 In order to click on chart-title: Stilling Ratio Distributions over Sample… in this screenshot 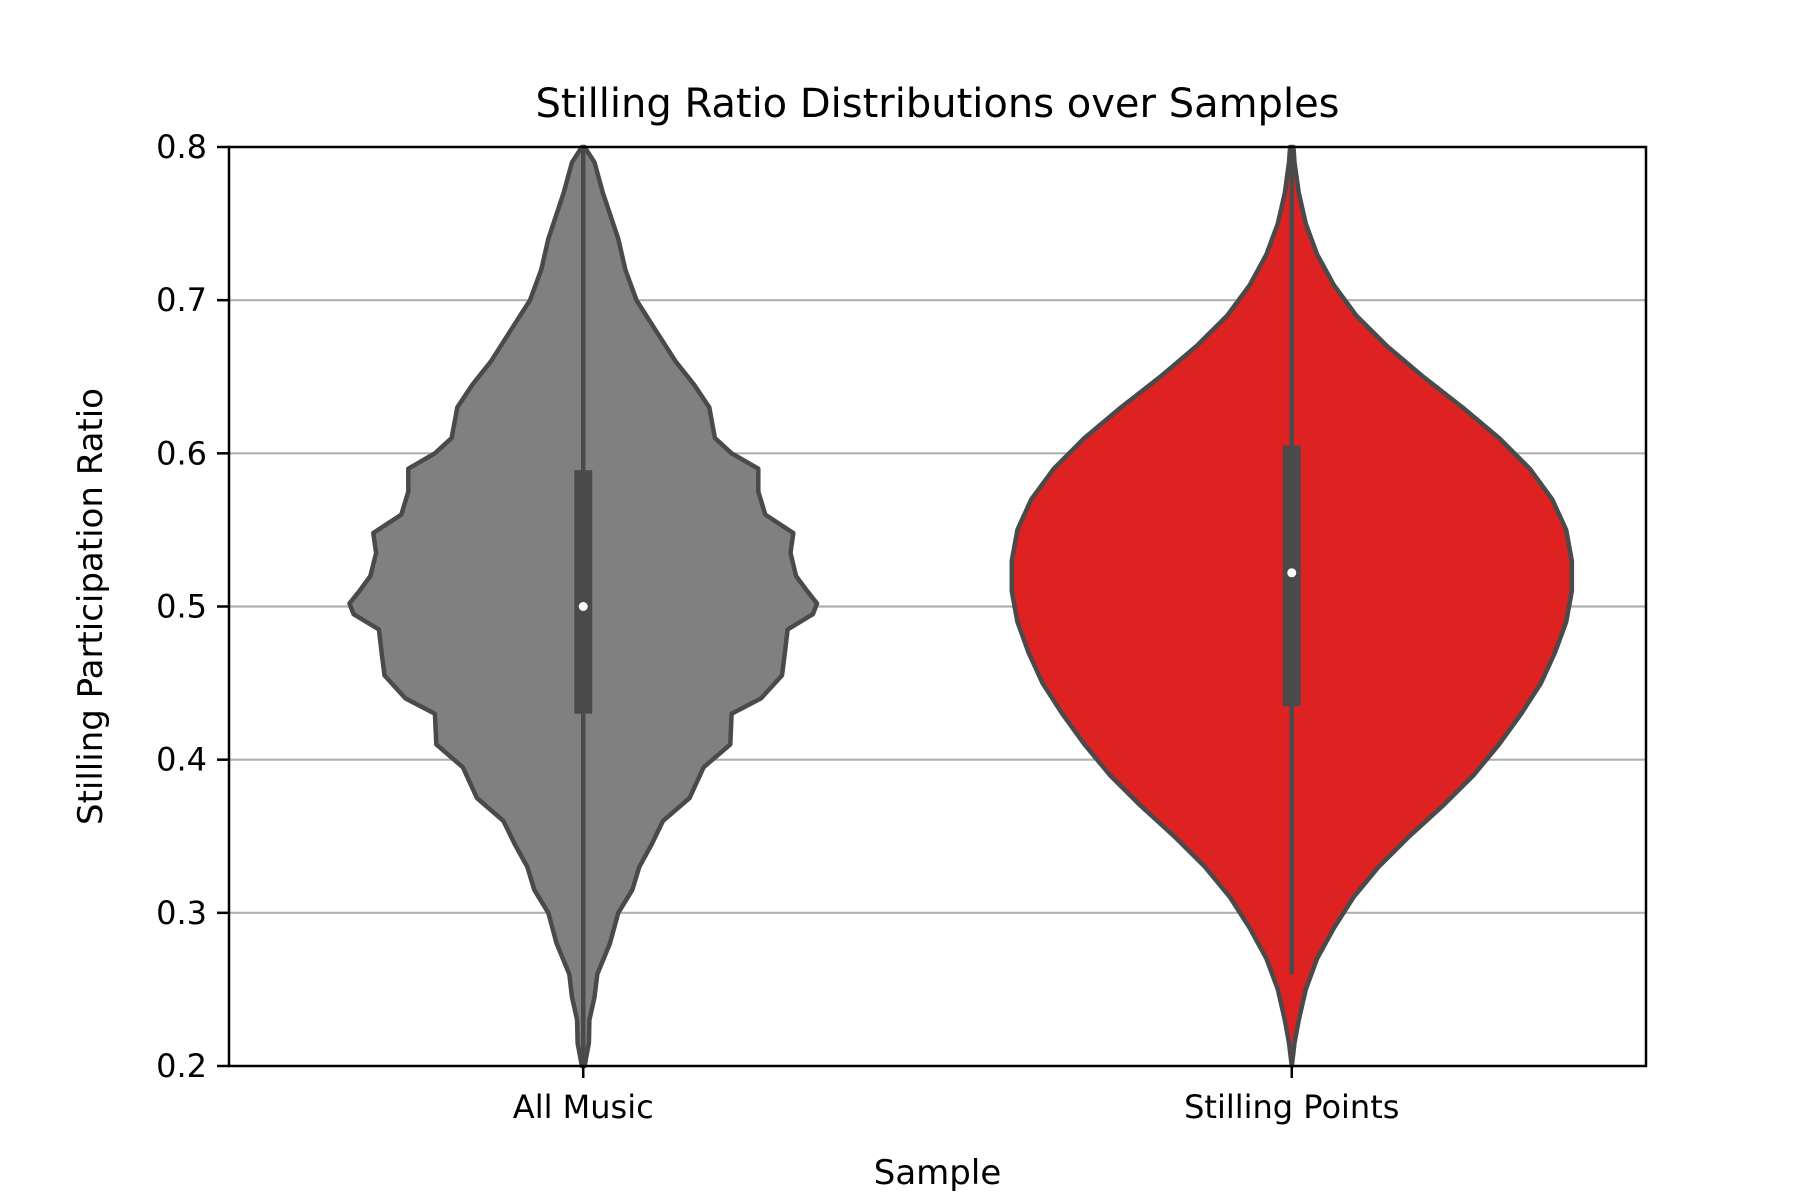, I will do `click(937, 104)`.